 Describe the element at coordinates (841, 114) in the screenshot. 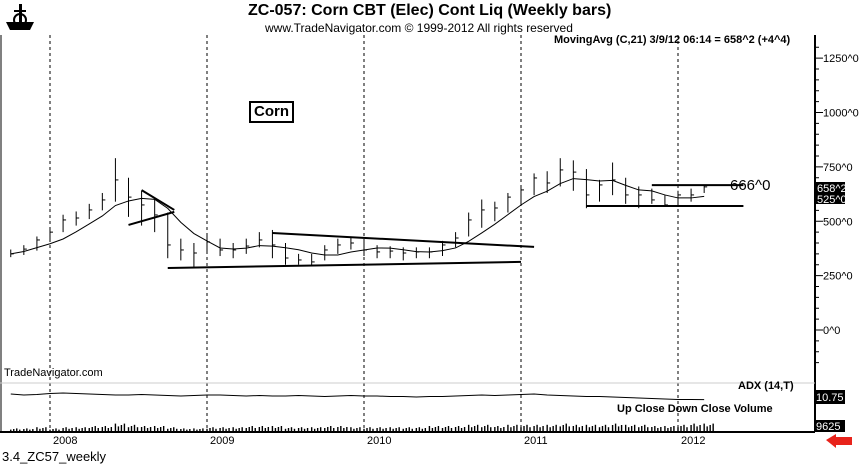

I see `y-tick-label: 1000^0` at that location.